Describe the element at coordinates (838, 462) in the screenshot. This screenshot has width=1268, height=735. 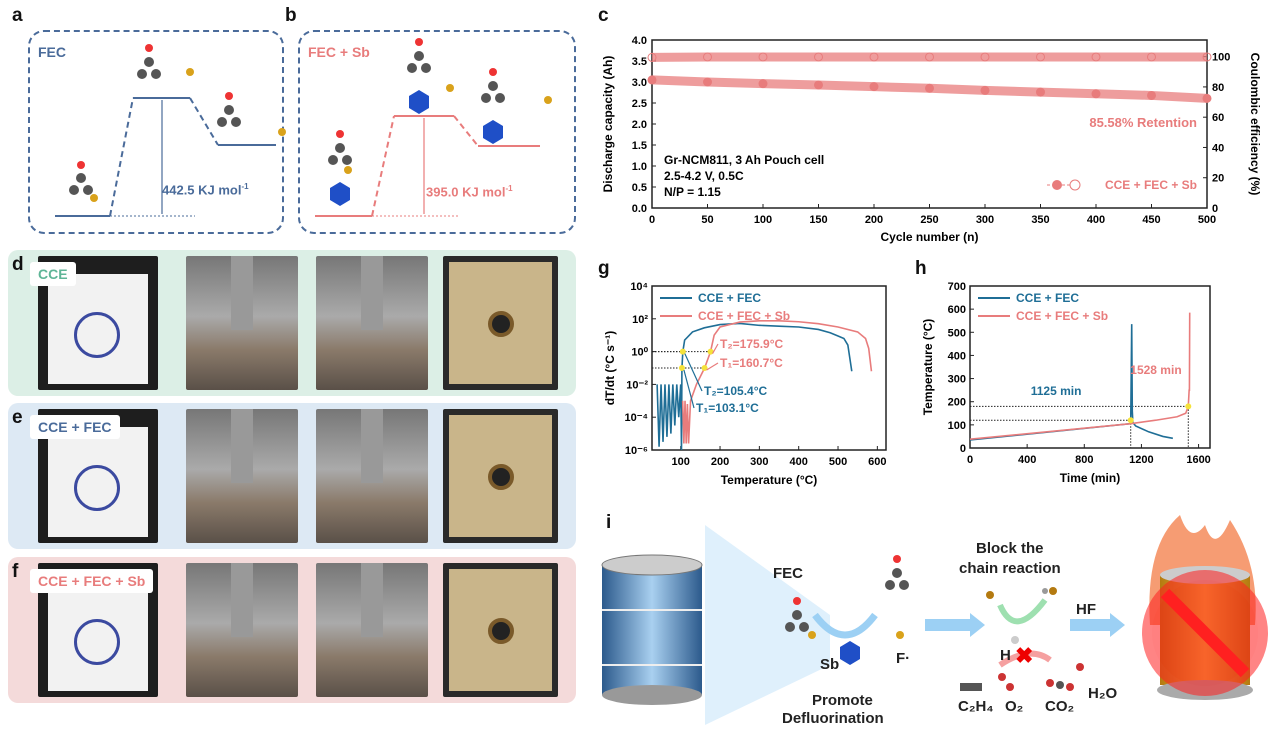
I see `x-tick-label: 500` at that location.